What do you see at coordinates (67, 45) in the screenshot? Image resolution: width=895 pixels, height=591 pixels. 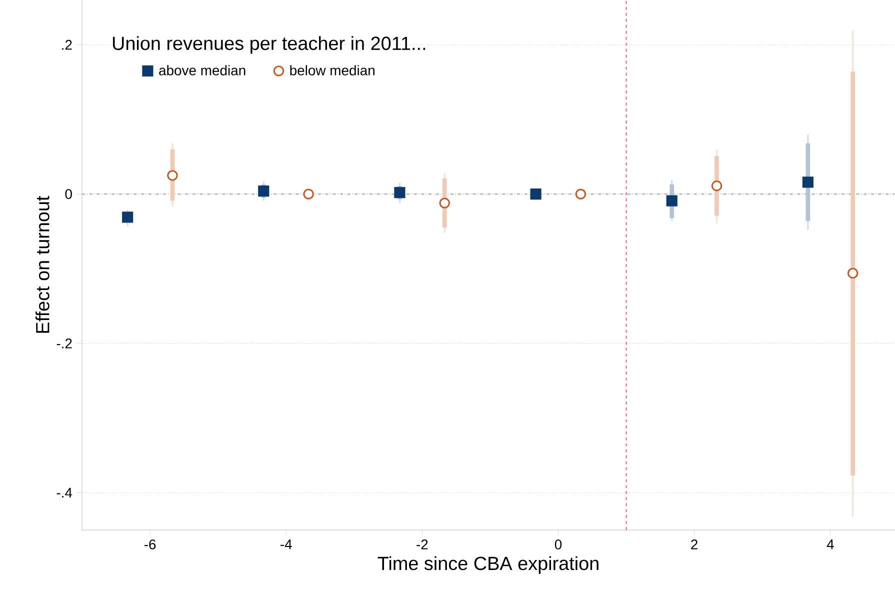 I see `y-tick-label: .2` at bounding box center [67, 45].